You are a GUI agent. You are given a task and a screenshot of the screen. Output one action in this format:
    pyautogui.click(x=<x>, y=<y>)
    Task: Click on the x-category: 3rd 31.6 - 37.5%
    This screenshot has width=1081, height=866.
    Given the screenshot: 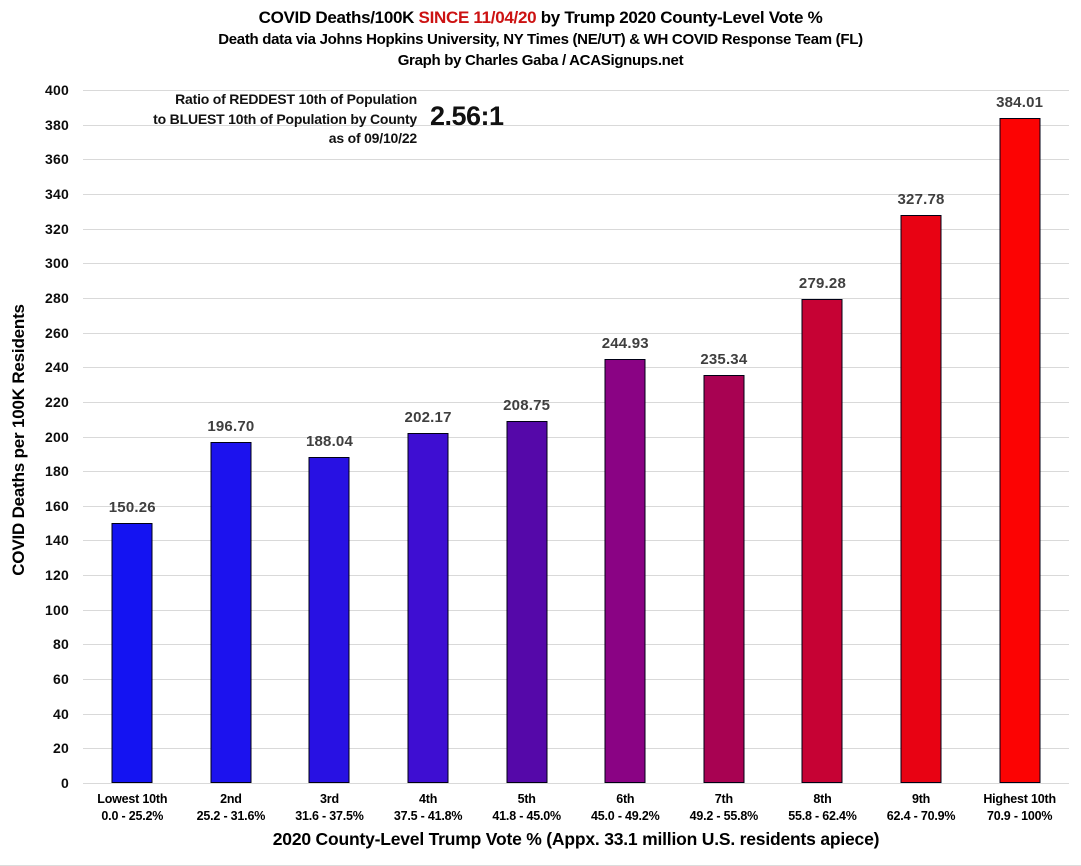 What is the action you would take?
    pyautogui.click(x=329, y=807)
    